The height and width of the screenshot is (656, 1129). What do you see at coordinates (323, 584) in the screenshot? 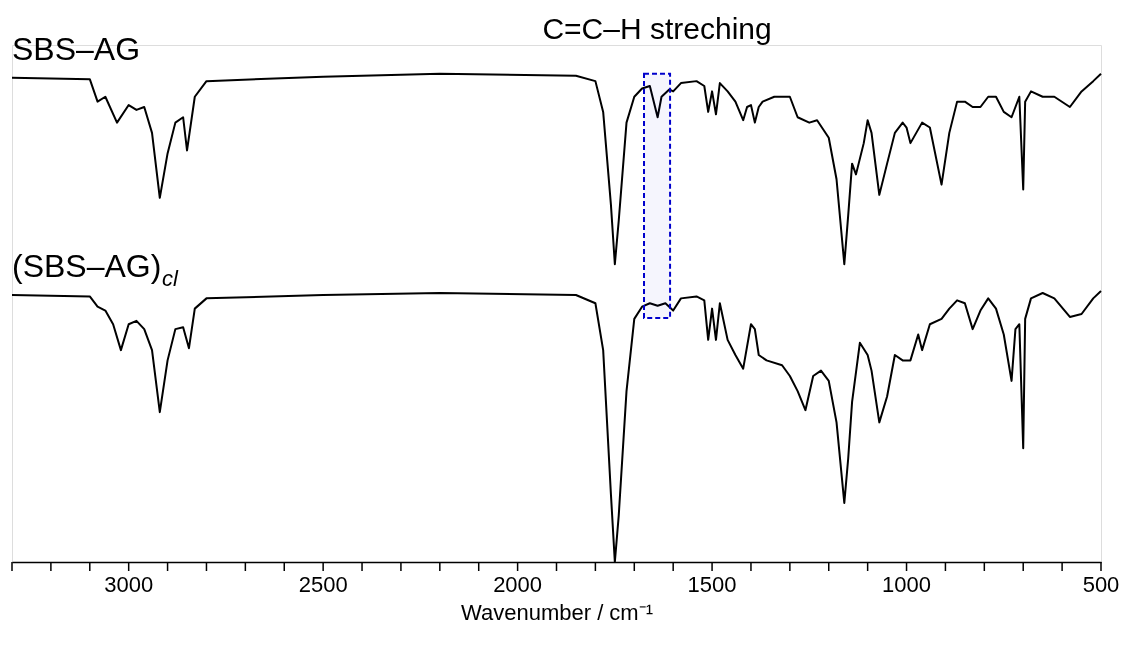
I see `x-tick-label: 2500` at bounding box center [323, 584].